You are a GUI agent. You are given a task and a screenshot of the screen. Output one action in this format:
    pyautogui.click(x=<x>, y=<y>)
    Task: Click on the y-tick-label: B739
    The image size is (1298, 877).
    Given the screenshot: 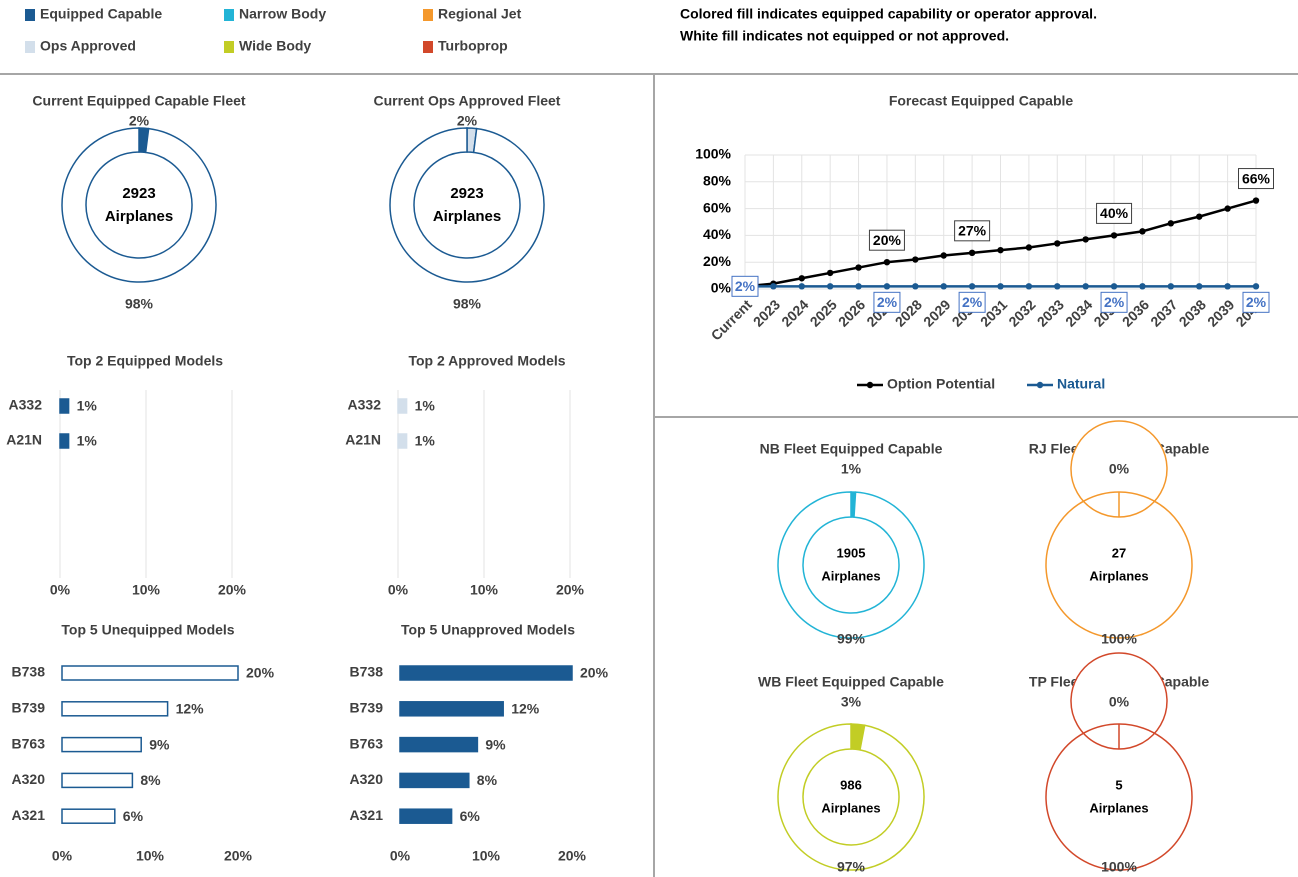 What is the action you would take?
    pyautogui.click(x=29, y=708)
    